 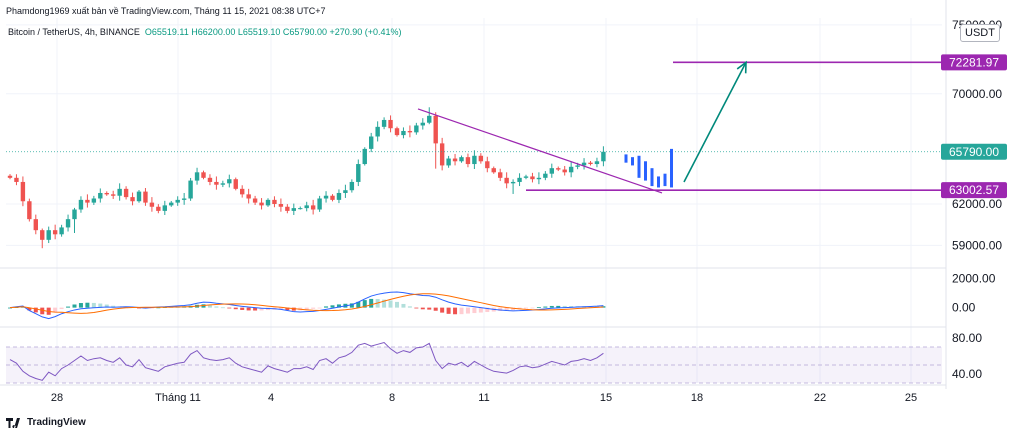 What do you see at coordinates (977, 204) in the screenshot?
I see `price-tick-label: 62000.00` at bounding box center [977, 204].